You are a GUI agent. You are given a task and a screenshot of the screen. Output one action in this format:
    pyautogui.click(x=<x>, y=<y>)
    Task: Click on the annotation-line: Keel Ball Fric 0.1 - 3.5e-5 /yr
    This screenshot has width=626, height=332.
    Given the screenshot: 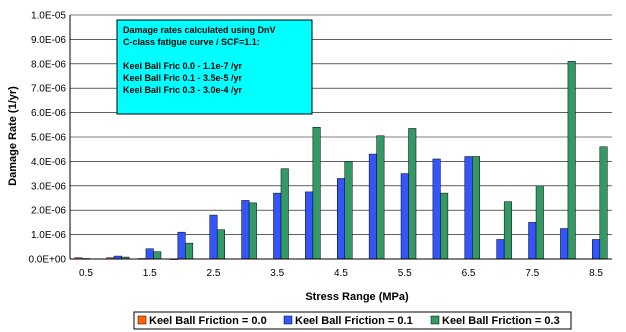 What is the action you would take?
    pyautogui.click(x=183, y=78)
    